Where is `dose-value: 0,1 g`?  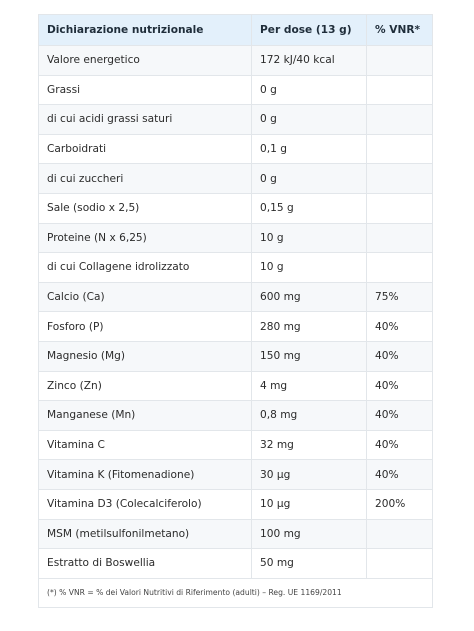
dose-value: 0,1 g is located at coordinates (309, 149).